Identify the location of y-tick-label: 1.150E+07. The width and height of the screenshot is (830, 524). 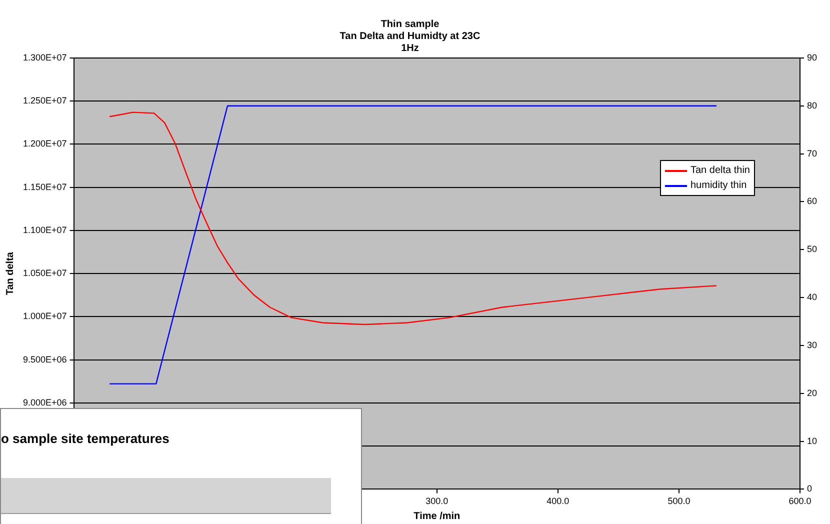
(44, 187).